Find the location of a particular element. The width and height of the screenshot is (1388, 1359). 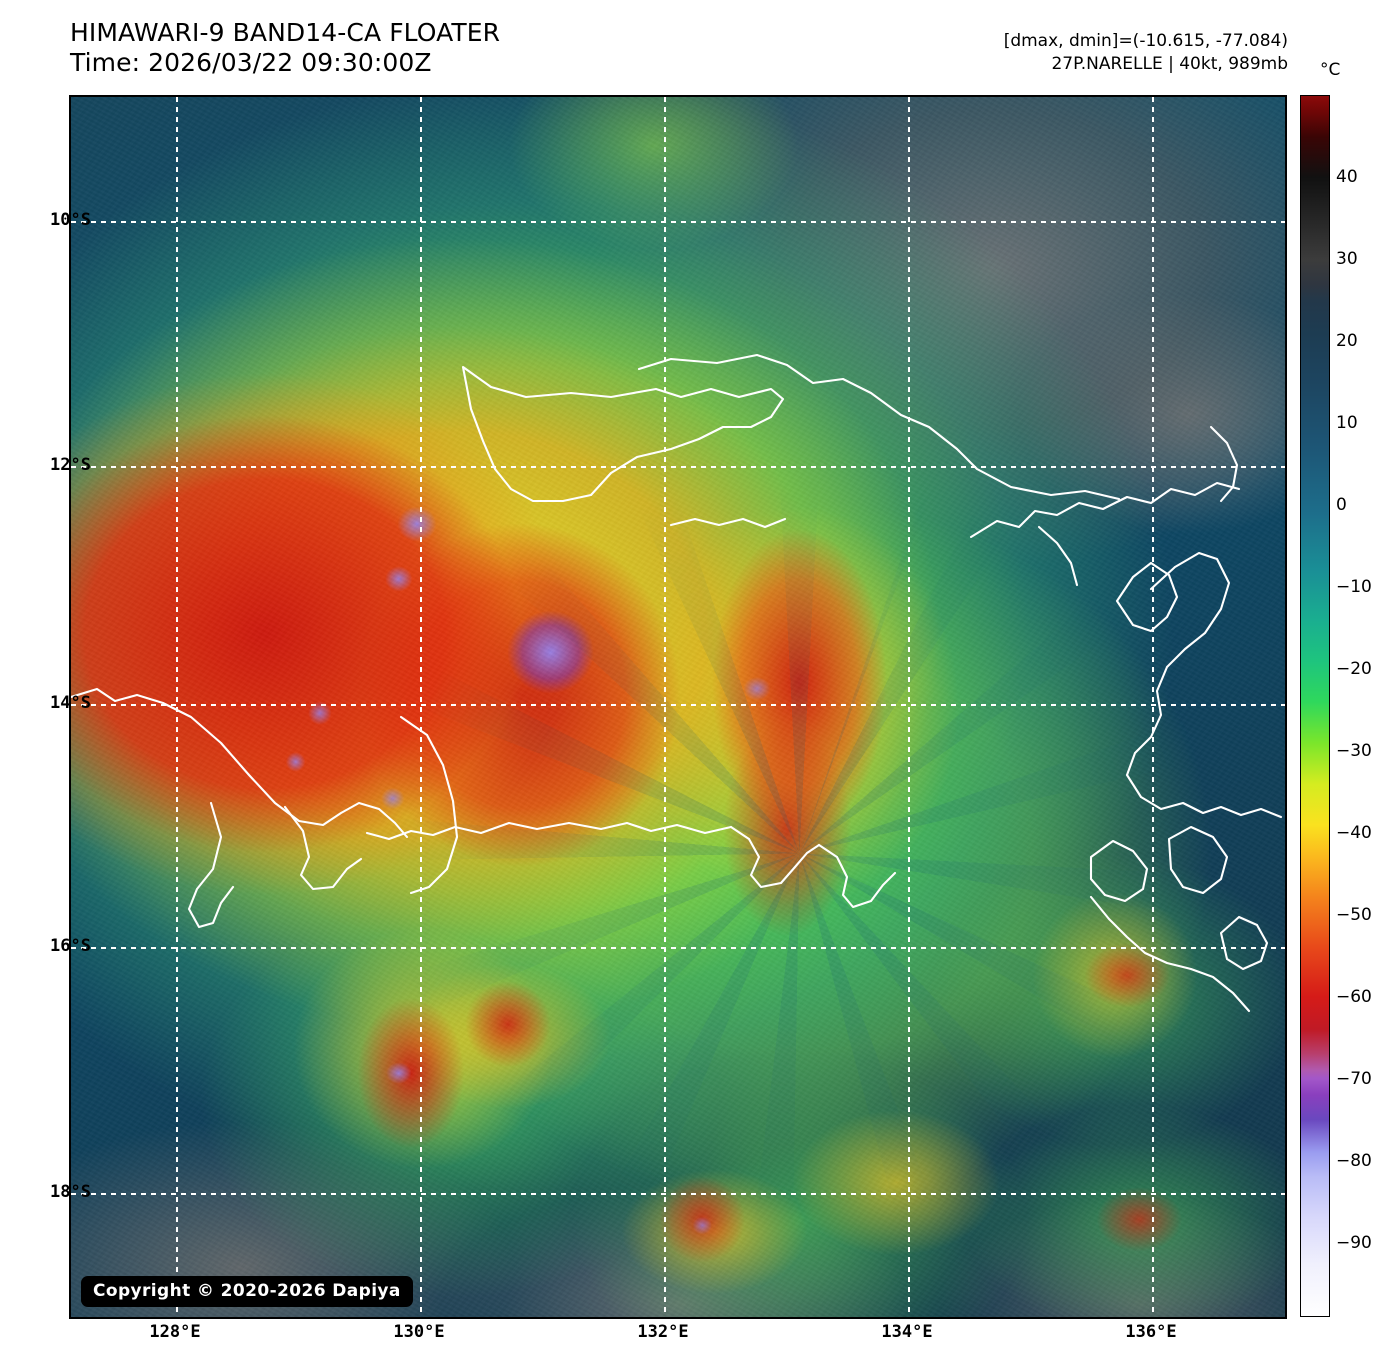

y-axis-tick-12S: 12°S is located at coordinates (70, 465).